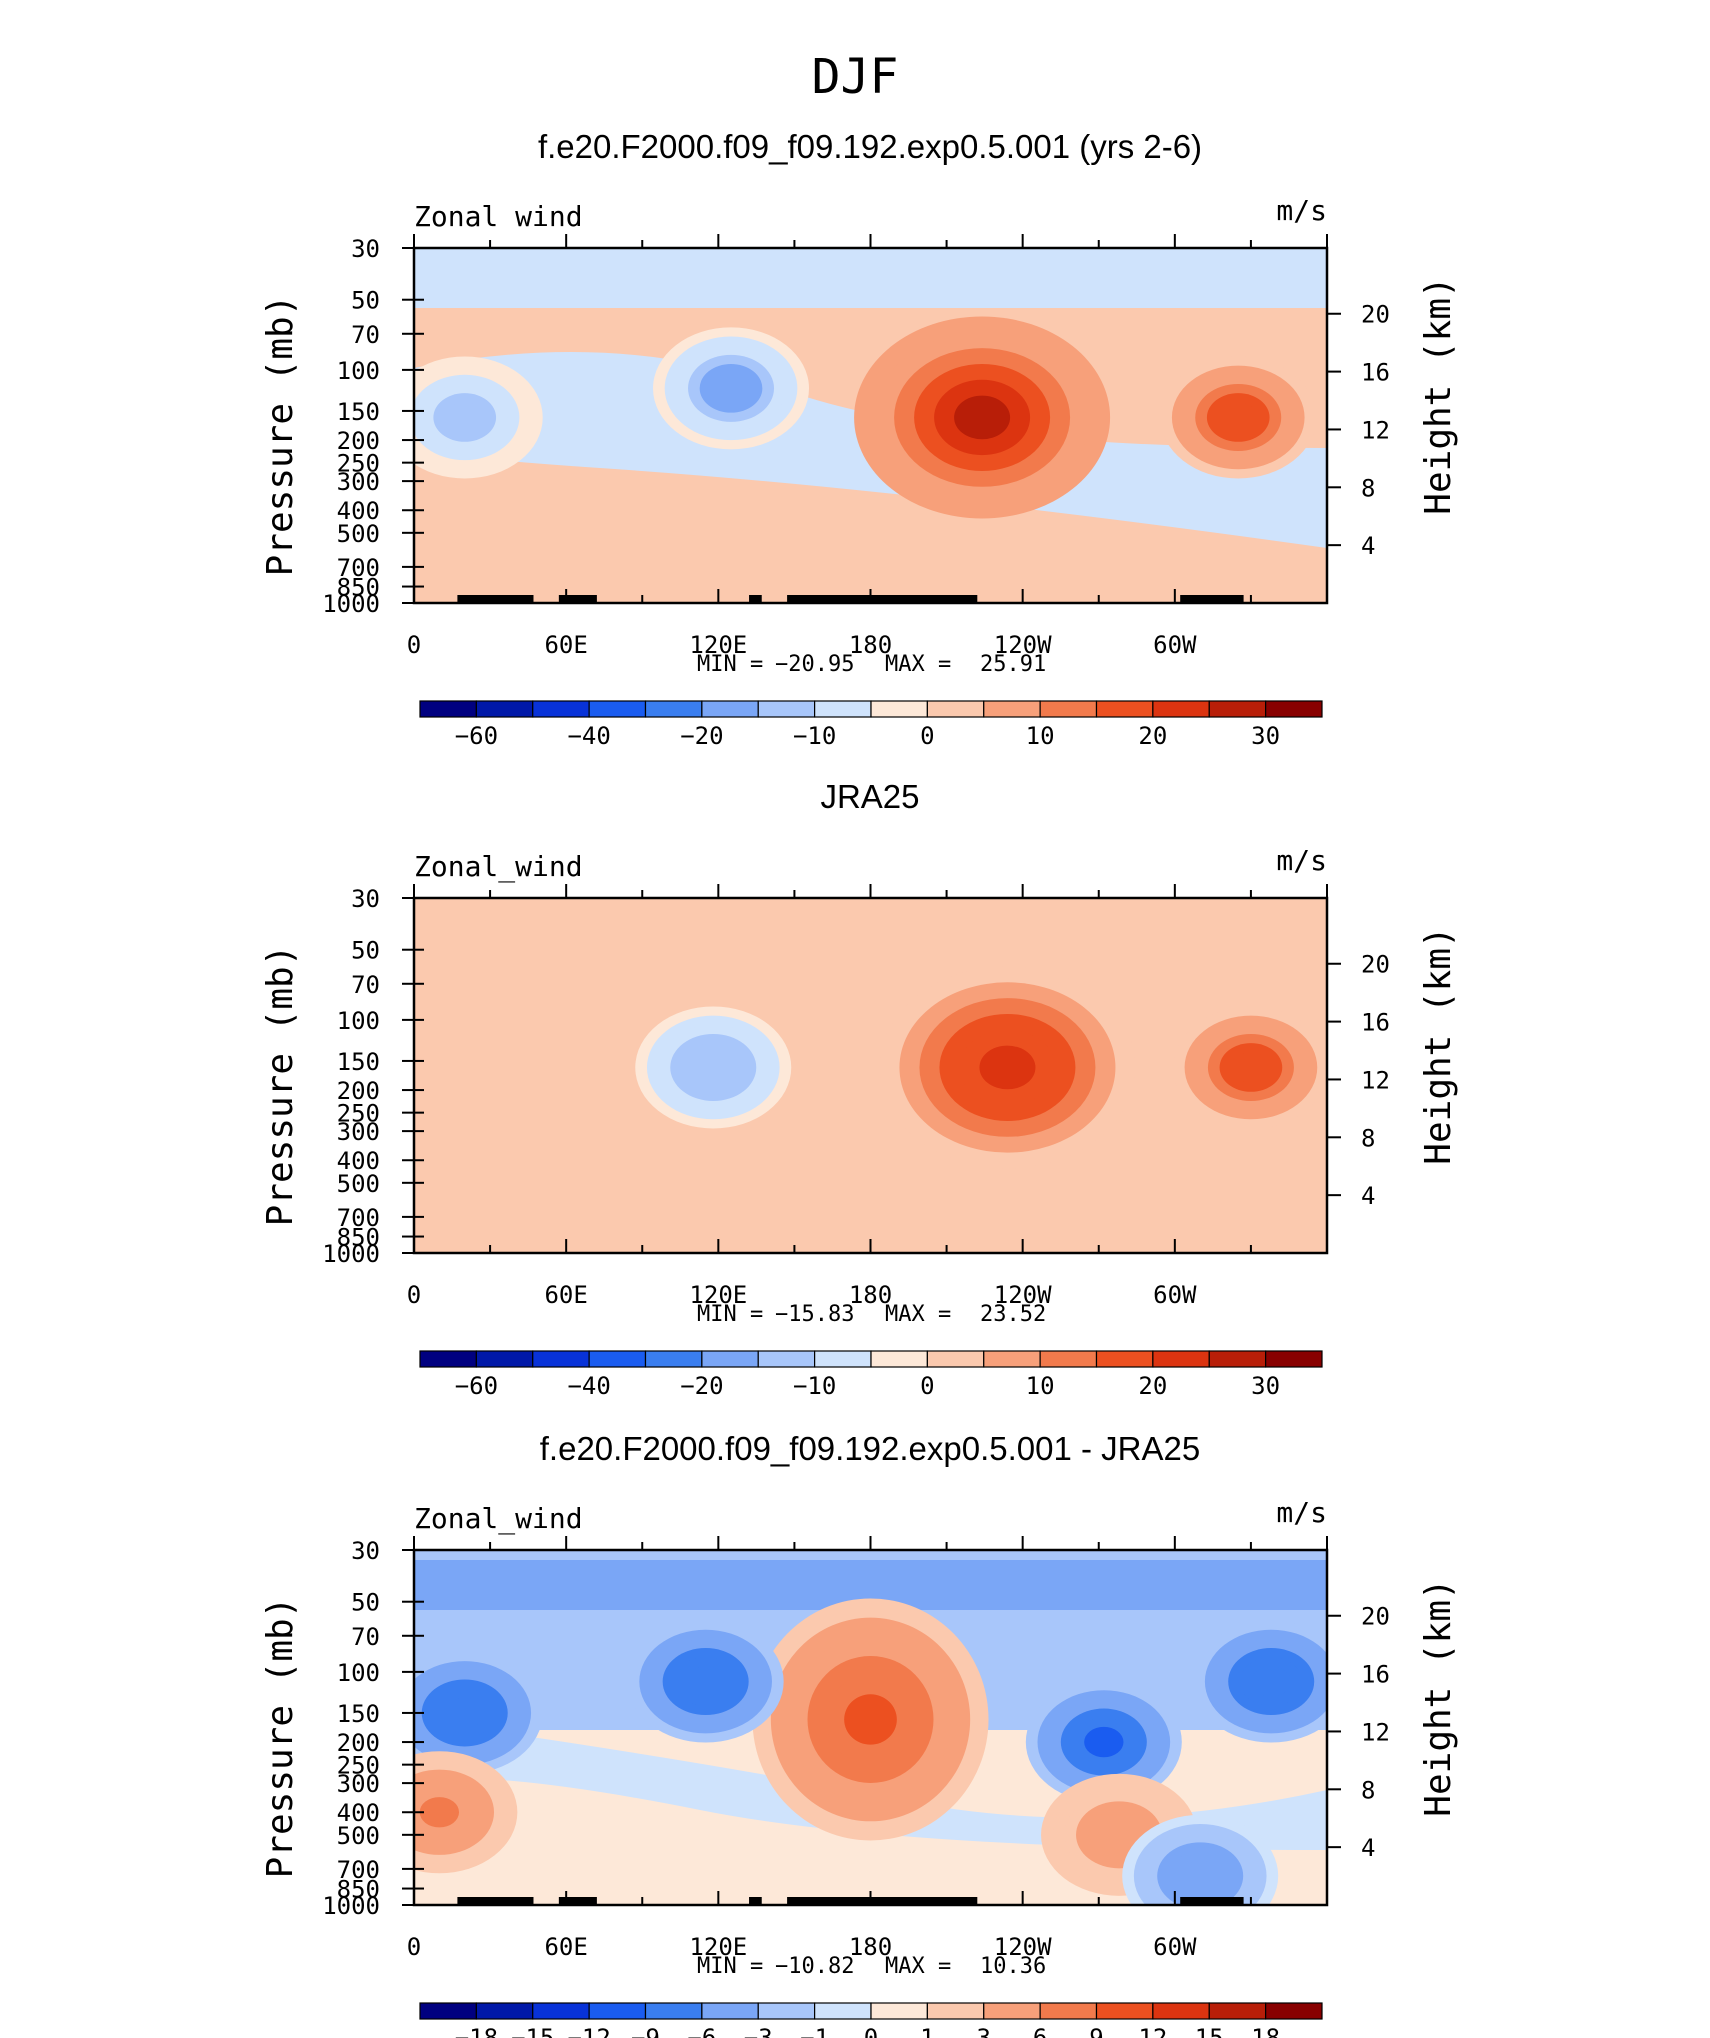 The width and height of the screenshot is (1710, 2038). What do you see at coordinates (476, 2031) in the screenshot?
I see `colorbar-label: −18` at bounding box center [476, 2031].